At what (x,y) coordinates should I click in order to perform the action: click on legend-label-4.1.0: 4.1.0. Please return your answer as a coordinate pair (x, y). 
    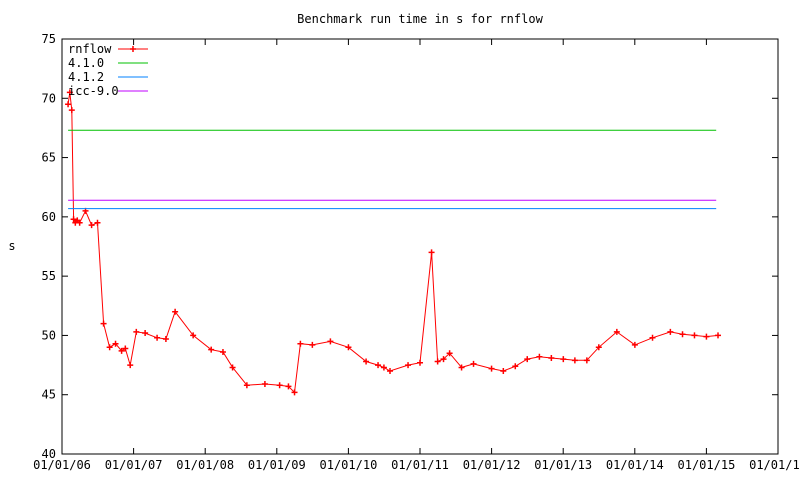
    Looking at the image, I should click on (86, 63).